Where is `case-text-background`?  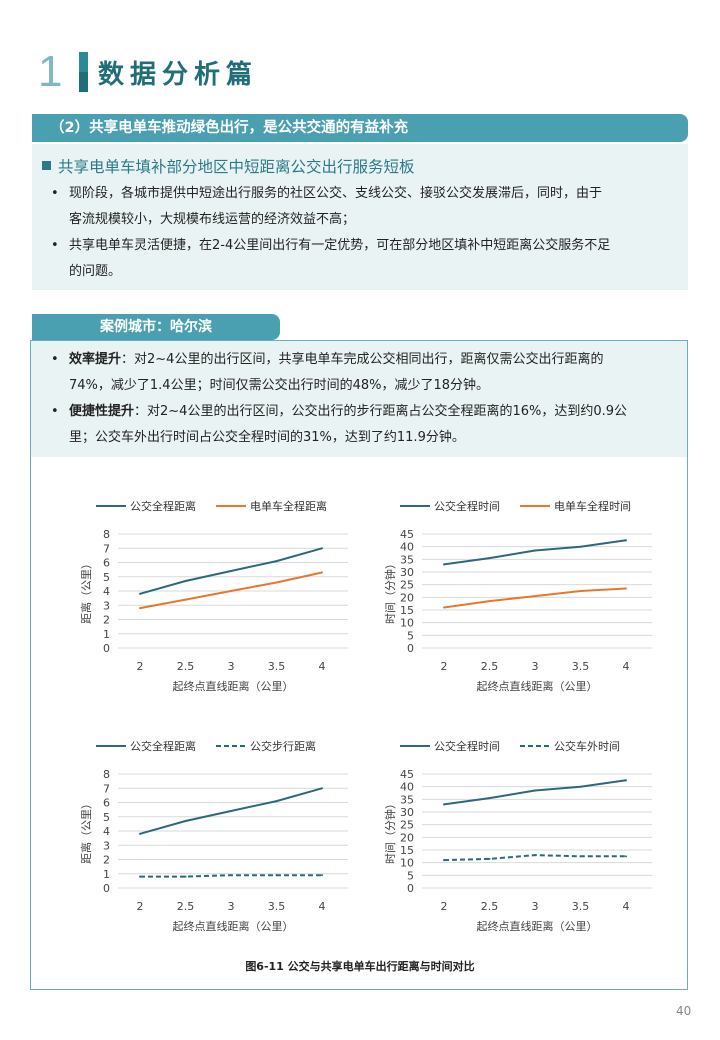 case-text-background is located at coordinates (359, 399).